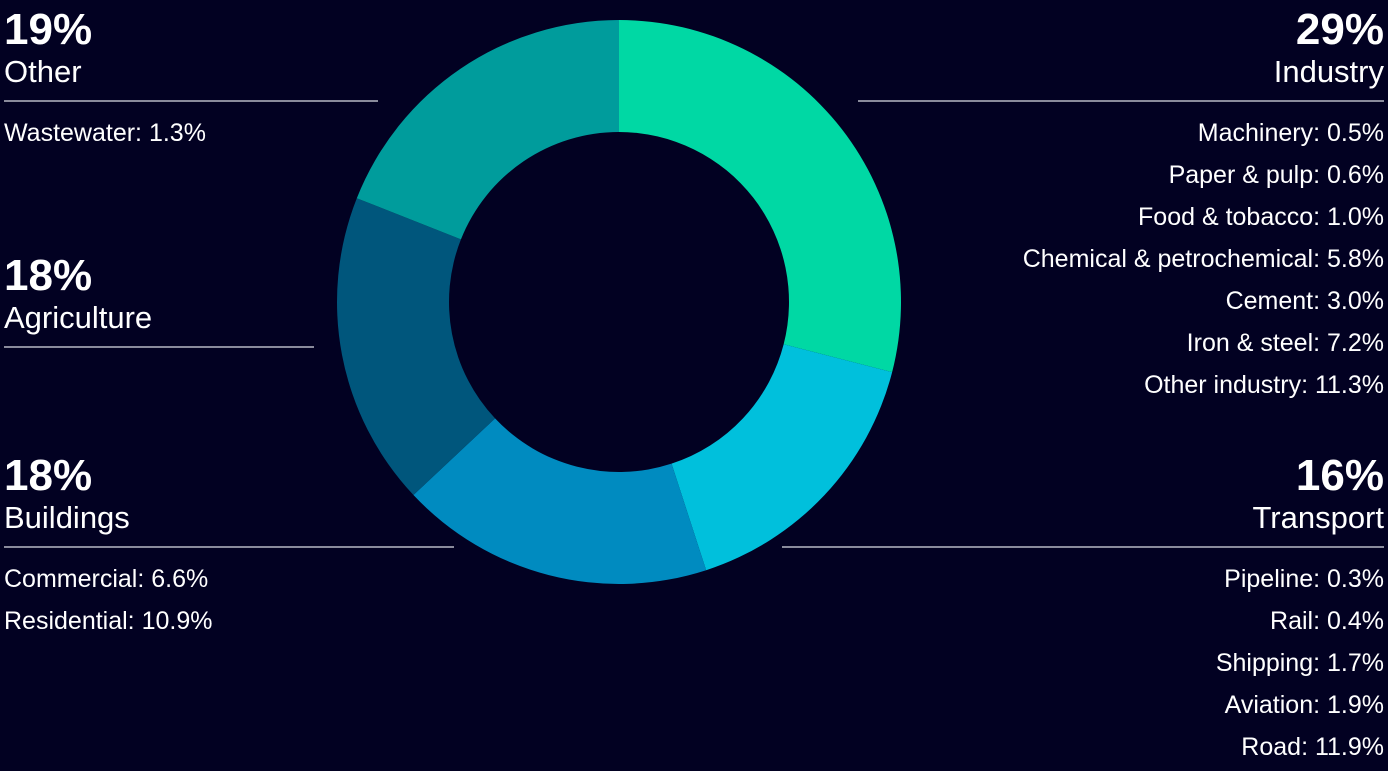 This screenshot has height=771, width=1388. I want to click on segment-name: Transport, so click(1318, 517).